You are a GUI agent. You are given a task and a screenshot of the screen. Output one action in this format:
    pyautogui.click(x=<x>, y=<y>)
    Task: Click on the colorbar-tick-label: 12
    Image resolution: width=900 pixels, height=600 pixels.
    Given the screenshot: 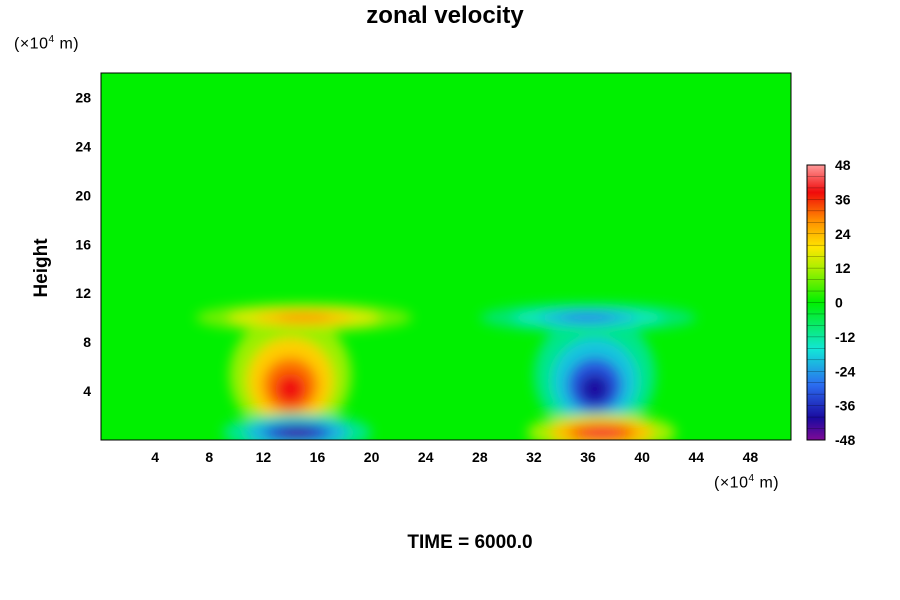 What is the action you would take?
    pyautogui.click(x=843, y=268)
    